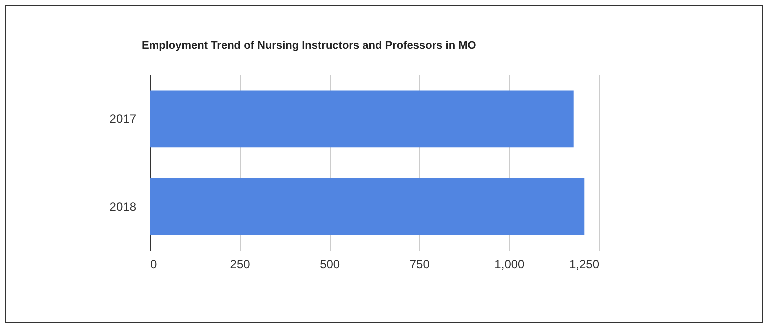  Describe the element at coordinates (123, 207) in the screenshot. I see `y-tick-label: 2018` at that location.